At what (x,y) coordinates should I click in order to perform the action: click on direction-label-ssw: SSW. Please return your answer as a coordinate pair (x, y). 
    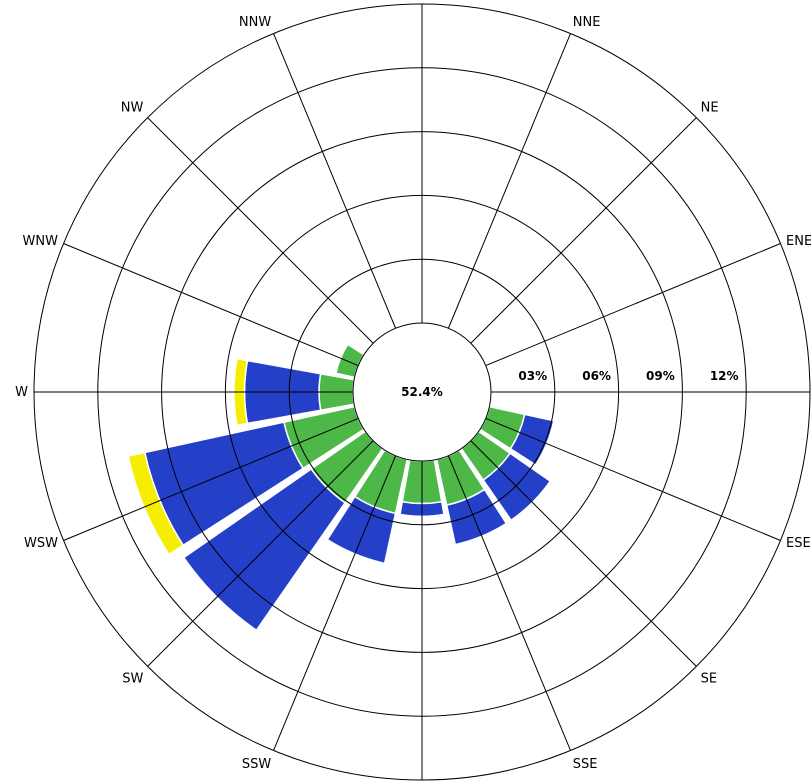
    Looking at the image, I should click on (257, 764).